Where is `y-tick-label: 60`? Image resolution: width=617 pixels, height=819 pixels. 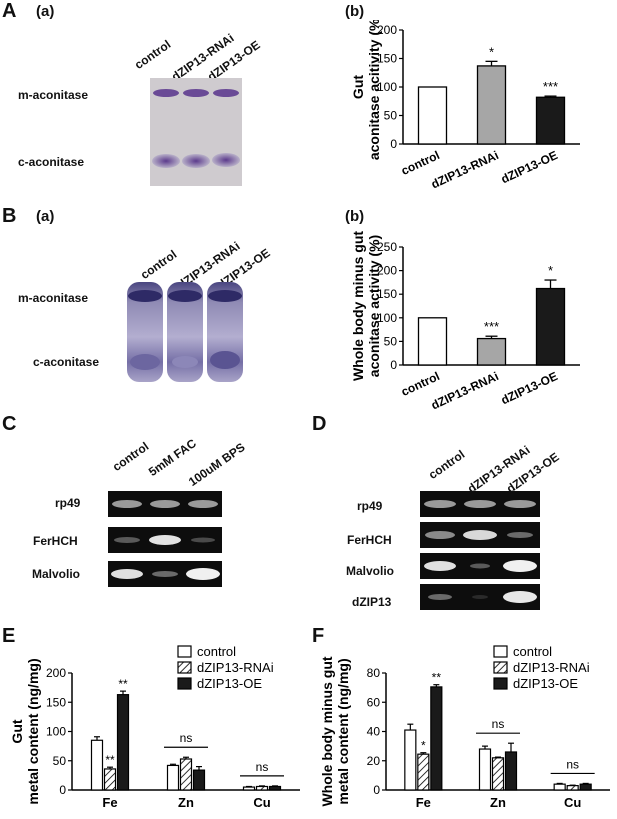
y-tick-label: 60 is located at coordinates (374, 702).